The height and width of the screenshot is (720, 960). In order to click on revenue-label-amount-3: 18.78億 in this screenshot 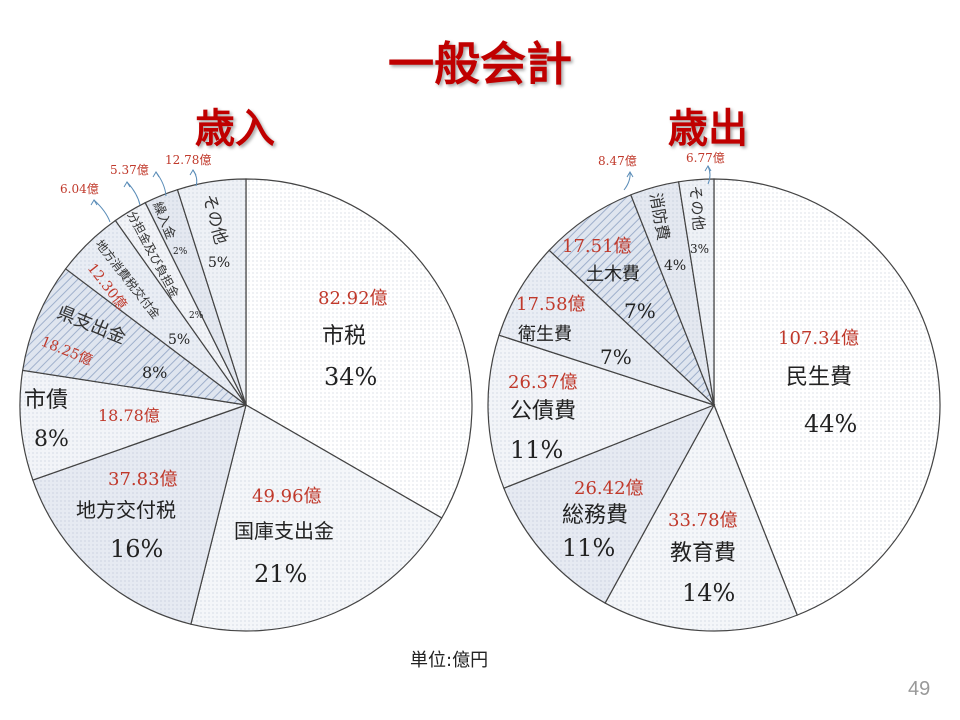, I will do `click(129, 415)`.